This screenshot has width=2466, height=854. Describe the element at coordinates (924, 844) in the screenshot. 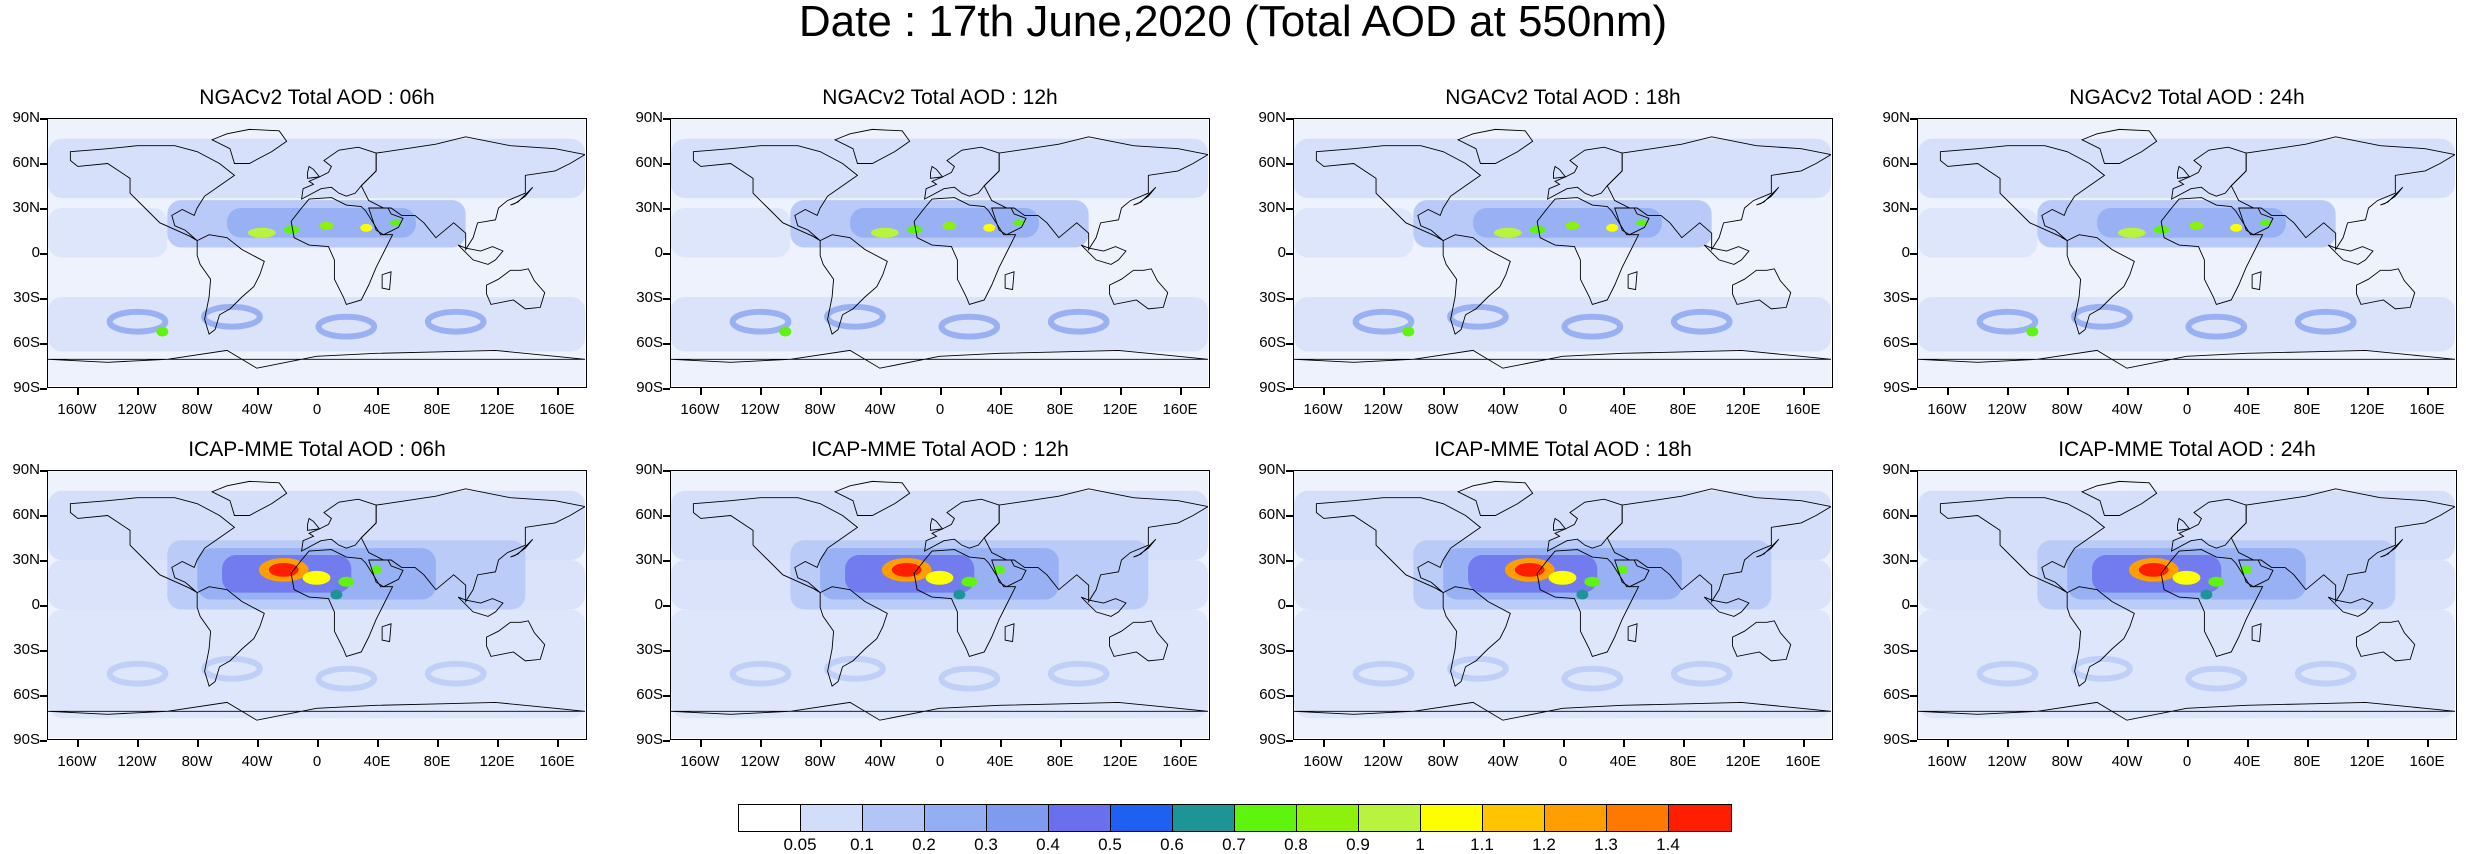

I see `colorbar-label: 0.2` at that location.